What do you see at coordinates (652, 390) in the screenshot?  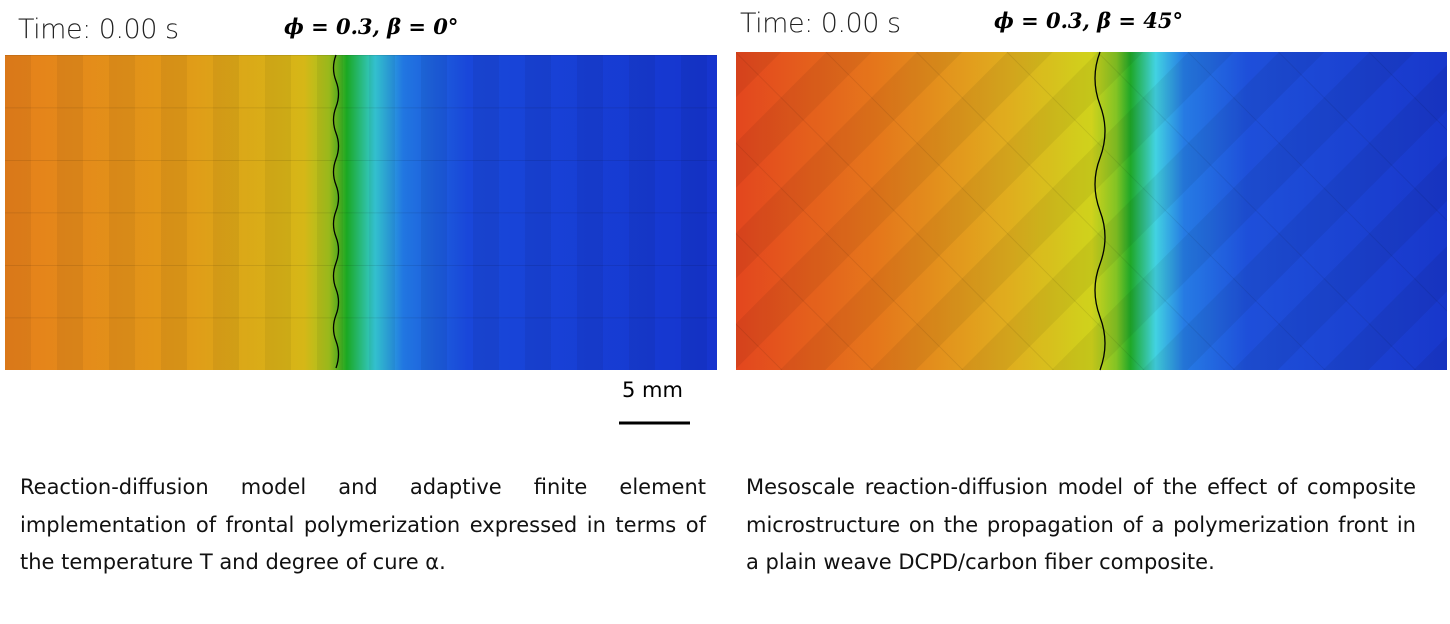 I see `scale-label: 5 mm` at bounding box center [652, 390].